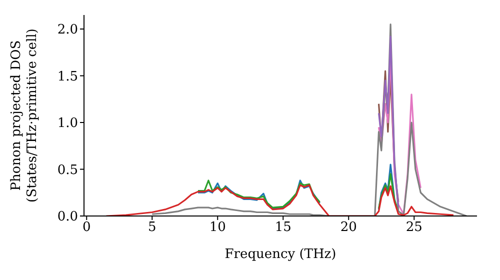 The image size is (500, 280). I want to click on x-tick-label: 0, so click(86, 228).